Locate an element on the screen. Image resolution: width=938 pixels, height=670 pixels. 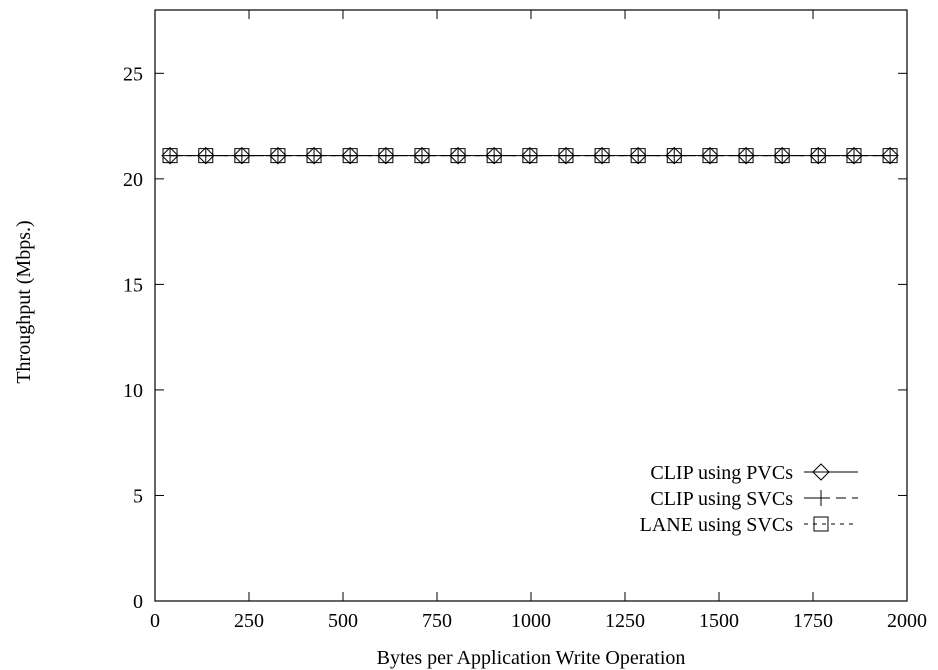
legend-item: LANE using SVCs is located at coordinates (749, 525).